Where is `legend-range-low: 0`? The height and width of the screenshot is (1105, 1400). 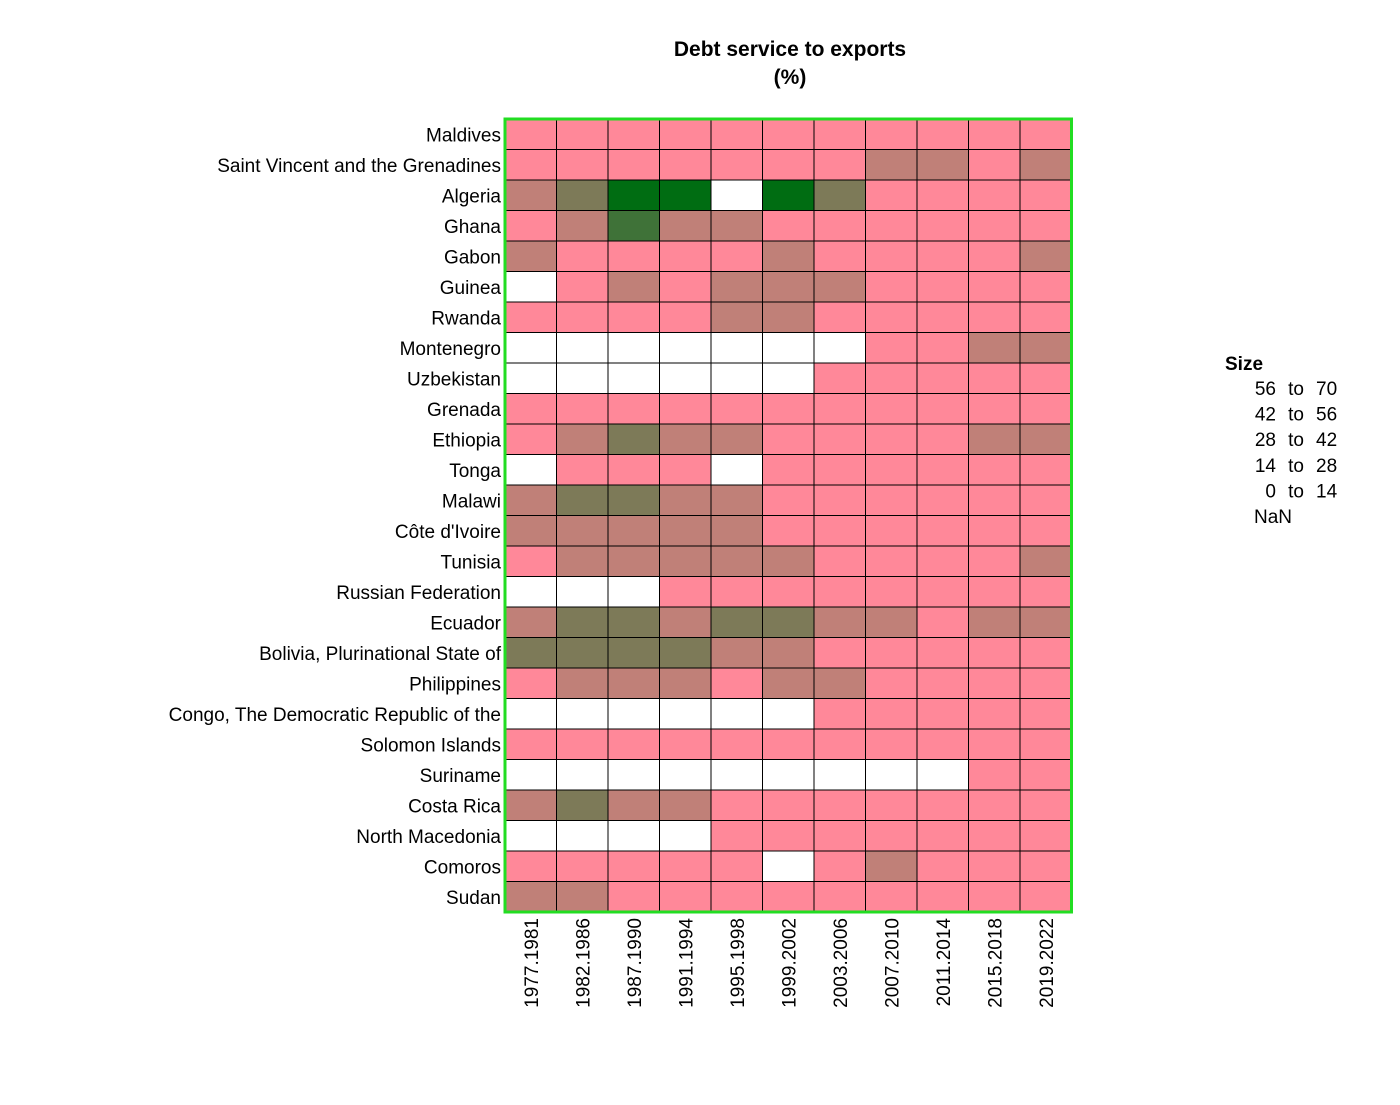
legend-range-low: 0 is located at coordinates (1270, 491).